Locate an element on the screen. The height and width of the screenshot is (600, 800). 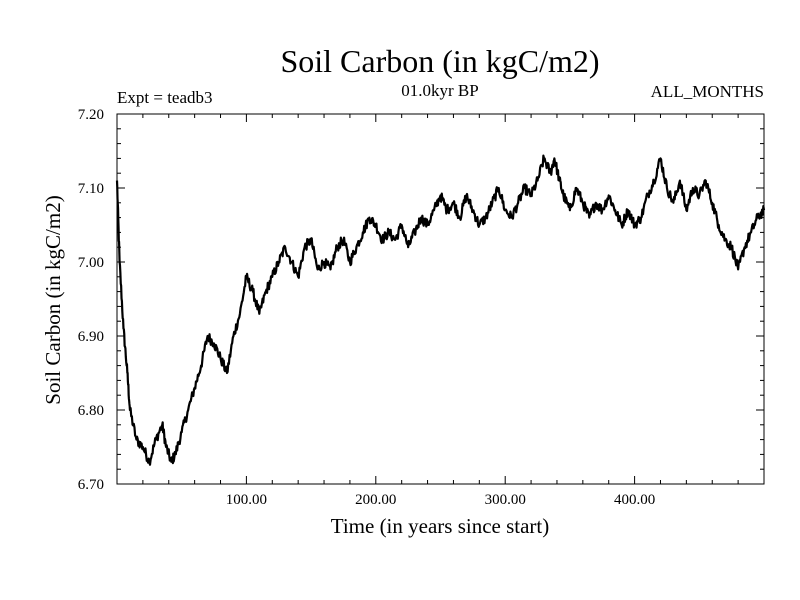
chart-subtitle: 01.0kyr BP is located at coordinates (439, 90).